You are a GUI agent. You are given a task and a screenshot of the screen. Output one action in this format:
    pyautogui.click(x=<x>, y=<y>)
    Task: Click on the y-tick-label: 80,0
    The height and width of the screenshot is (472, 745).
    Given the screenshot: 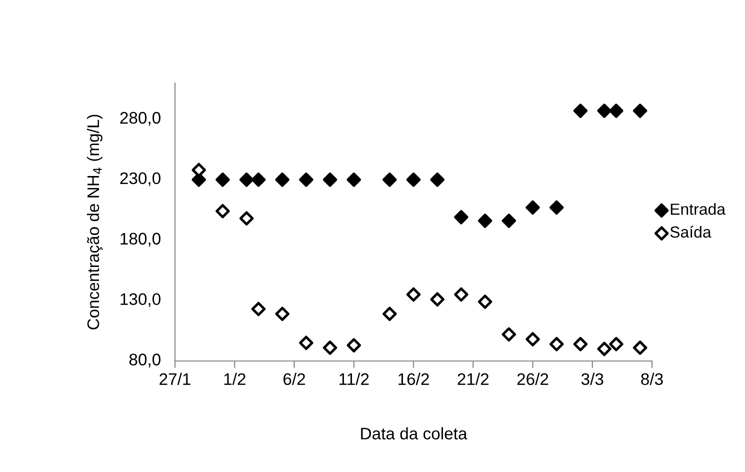 What is the action you would take?
    pyautogui.click(x=144, y=361)
    